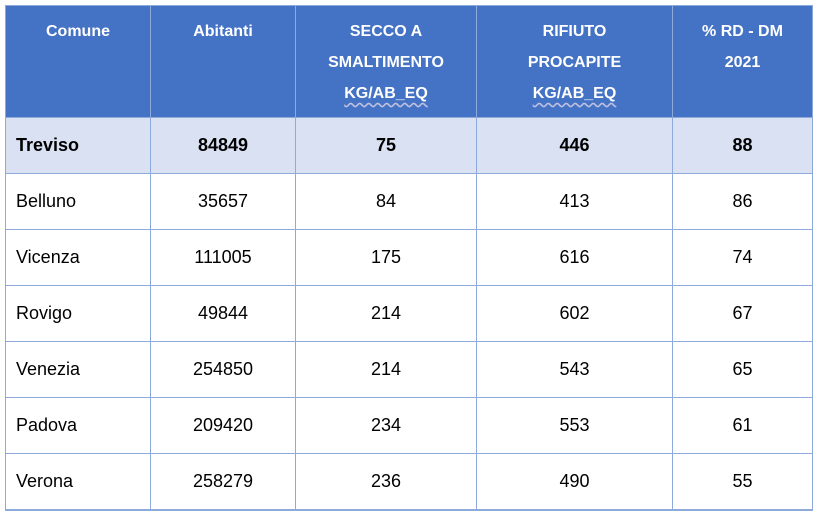 The width and height of the screenshot is (818, 524). Describe the element at coordinates (574, 425) in the screenshot. I see `value-cell: 553` at that location.